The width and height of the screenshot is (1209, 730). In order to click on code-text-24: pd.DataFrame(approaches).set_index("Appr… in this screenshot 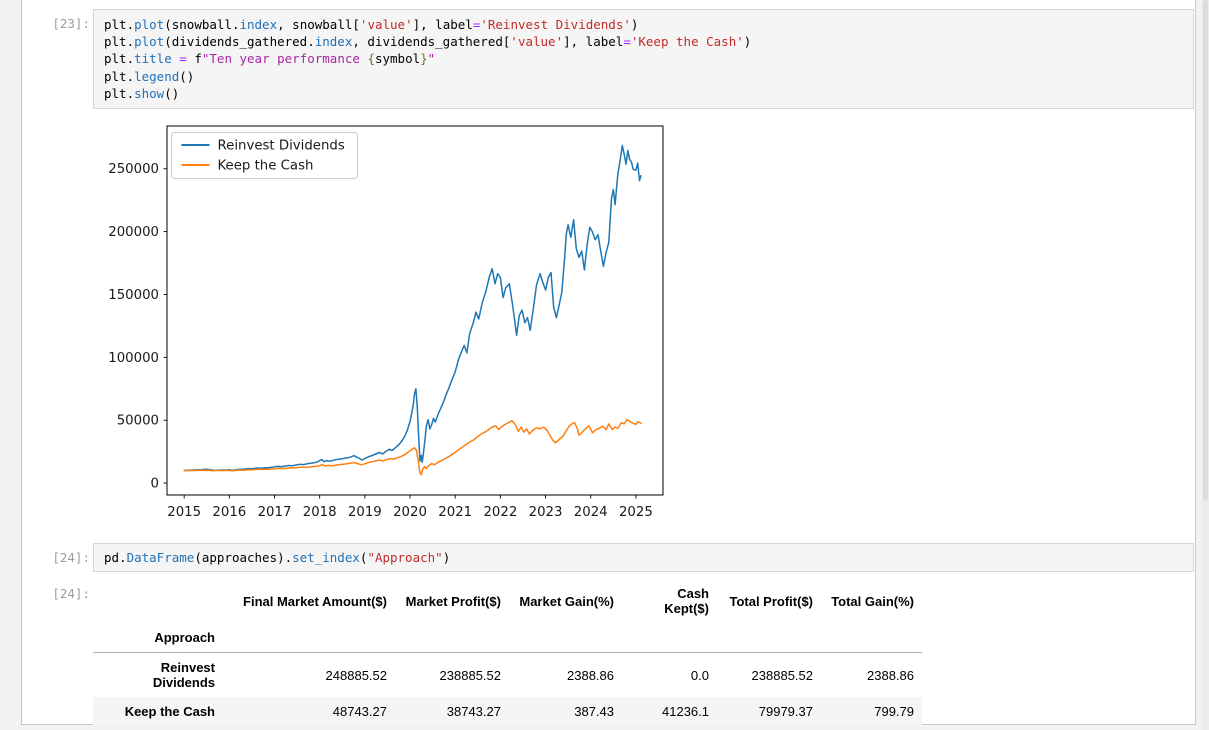, I will do `click(277, 557)`.